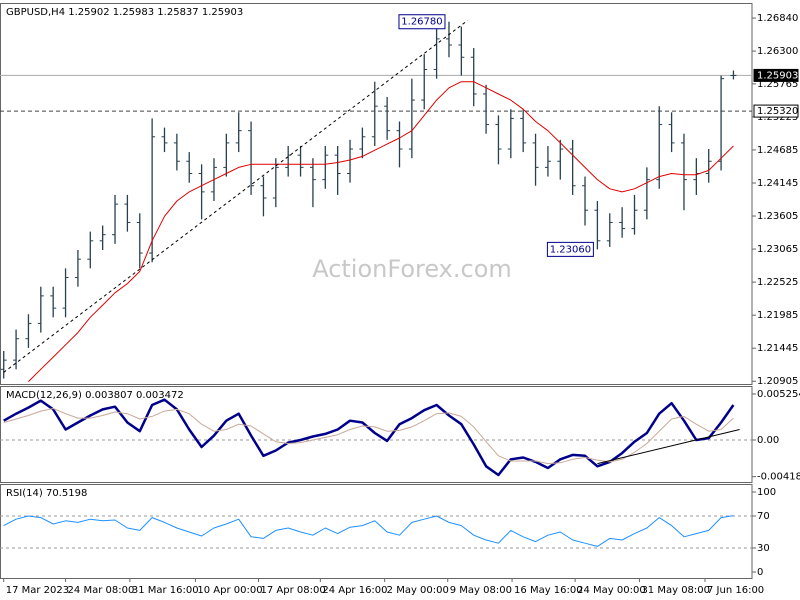 The height and width of the screenshot is (600, 800). What do you see at coordinates (778, 477) in the screenshot?
I see `y-tick-label: -0.004185` at bounding box center [778, 477].